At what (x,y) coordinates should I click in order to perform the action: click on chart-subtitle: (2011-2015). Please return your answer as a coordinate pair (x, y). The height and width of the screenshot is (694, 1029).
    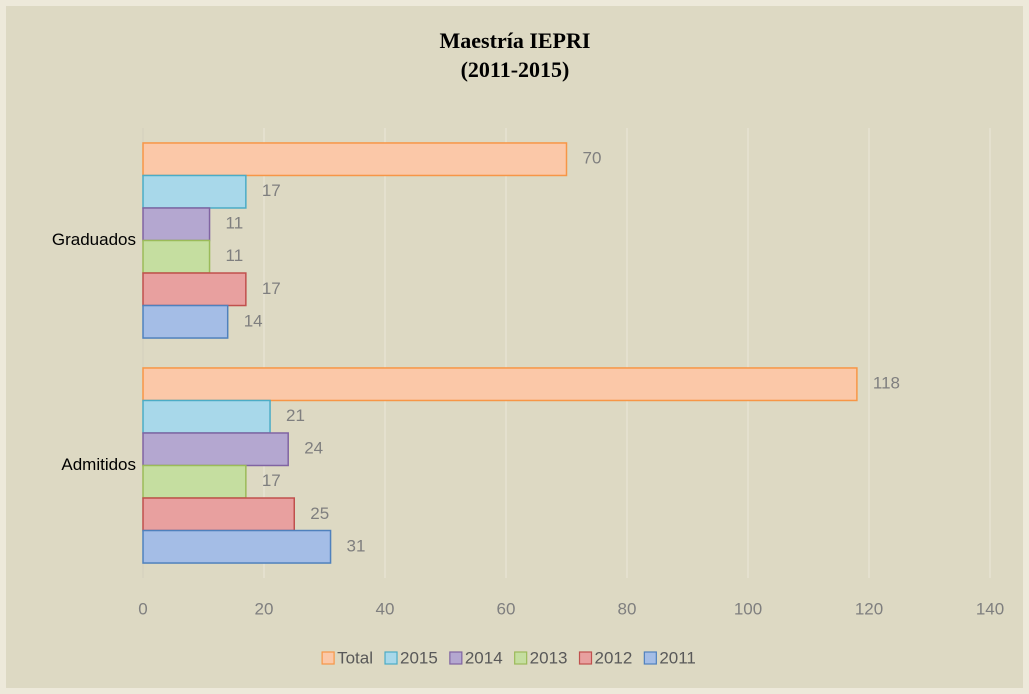
    Looking at the image, I should click on (515, 69).